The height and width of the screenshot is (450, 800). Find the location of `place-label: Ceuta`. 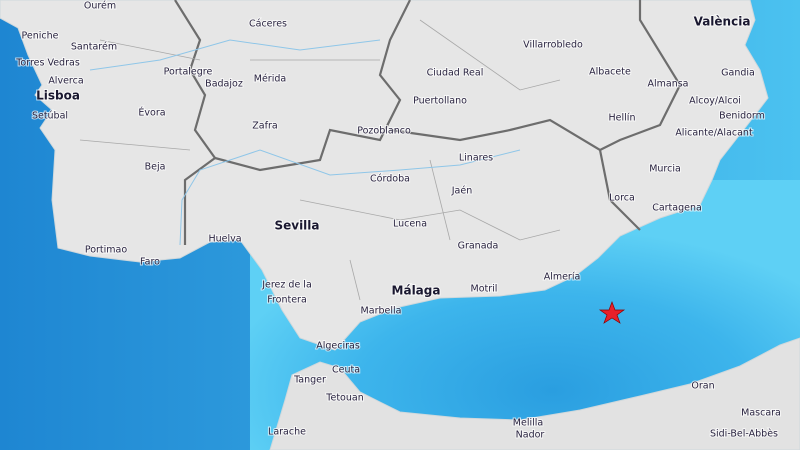

place-label: Ceuta is located at coordinates (346, 370).